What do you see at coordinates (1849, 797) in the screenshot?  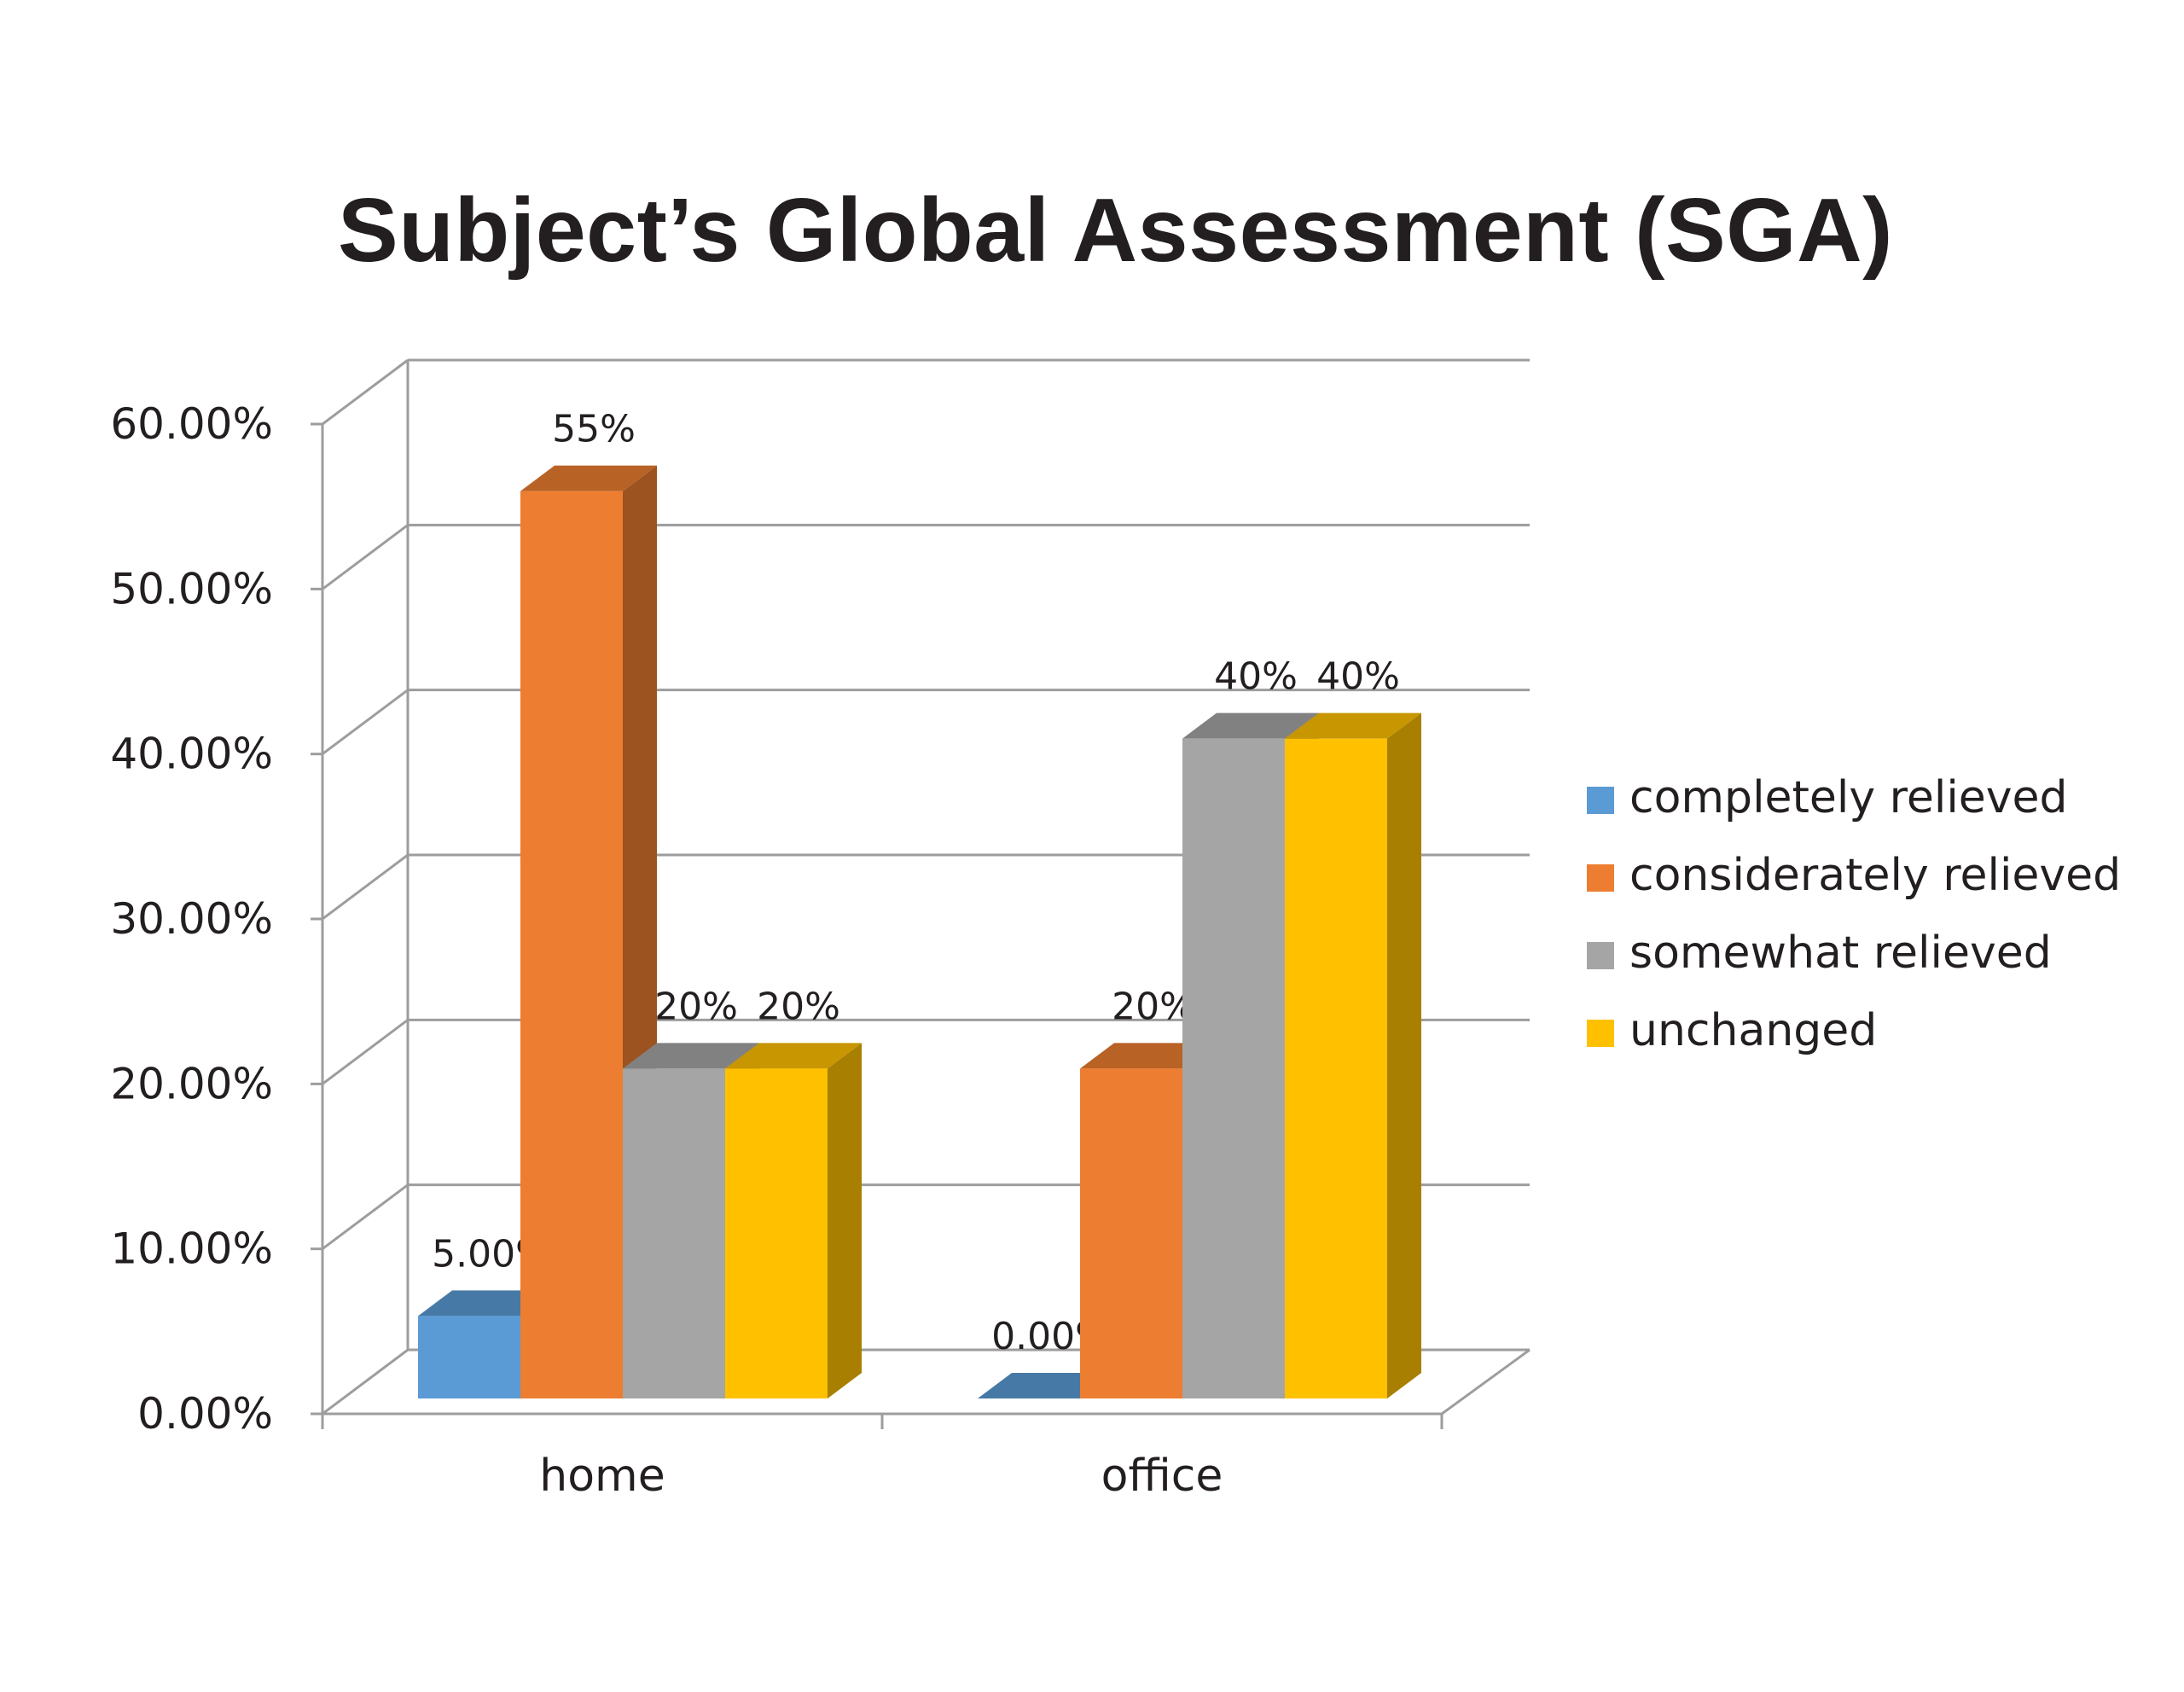 I see `legend-entry: completely relieved` at bounding box center [1849, 797].